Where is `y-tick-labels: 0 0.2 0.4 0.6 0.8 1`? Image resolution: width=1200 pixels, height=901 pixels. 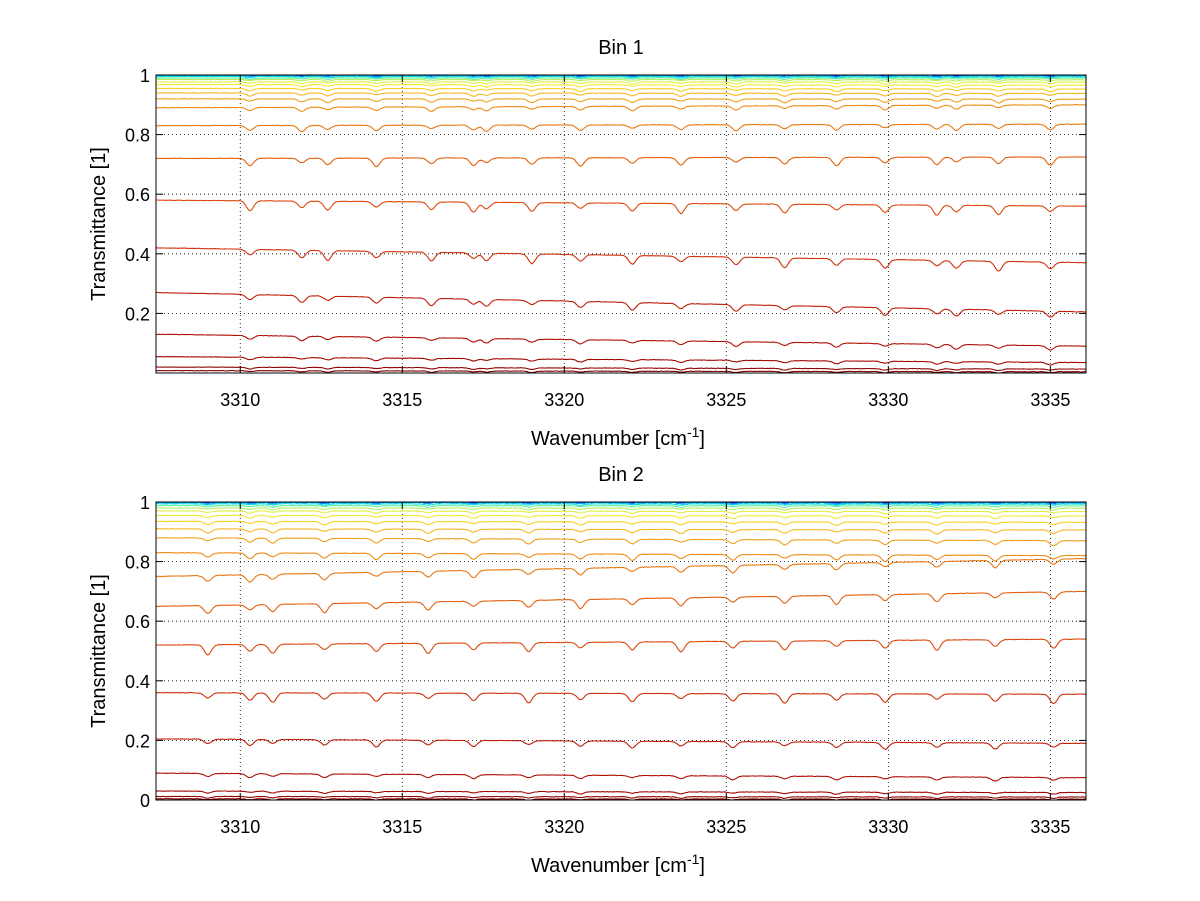
y-tick-labels: 0 0.2 0.4 0.6 0.8 1 is located at coordinates (137, 652).